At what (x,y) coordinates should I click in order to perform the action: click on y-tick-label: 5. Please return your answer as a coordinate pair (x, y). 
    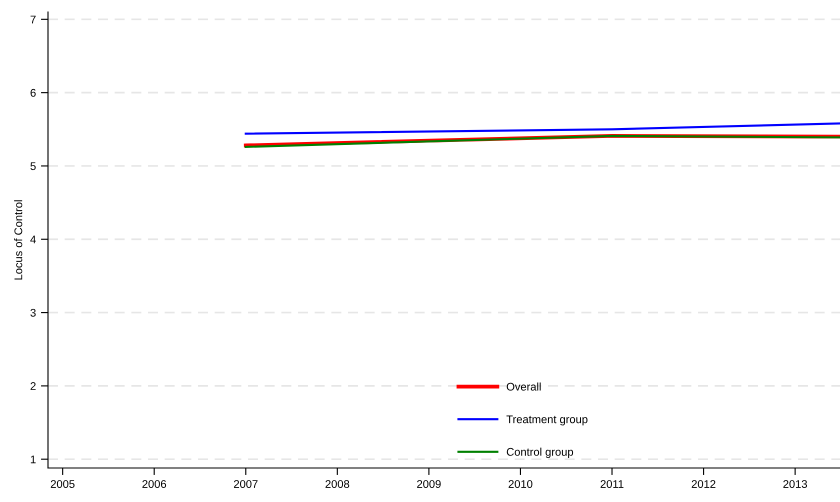
    Looking at the image, I should click on (33, 166).